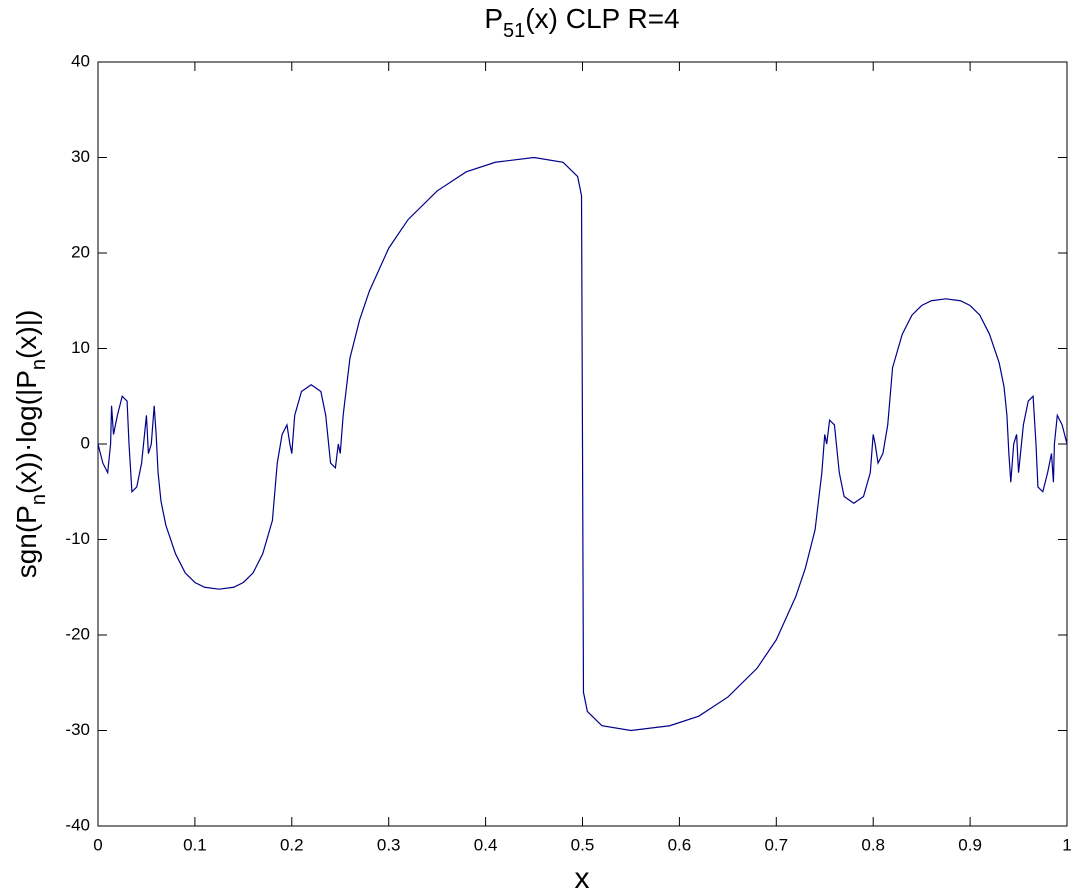 This screenshot has width=1073, height=896. I want to click on y-tick-label: 10, so click(80, 347).